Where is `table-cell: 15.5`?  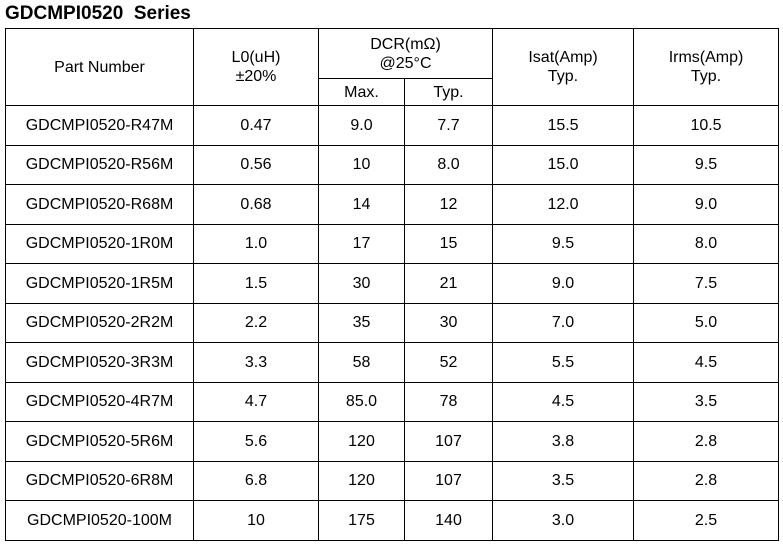
table-cell: 15.5 is located at coordinates (563, 125).